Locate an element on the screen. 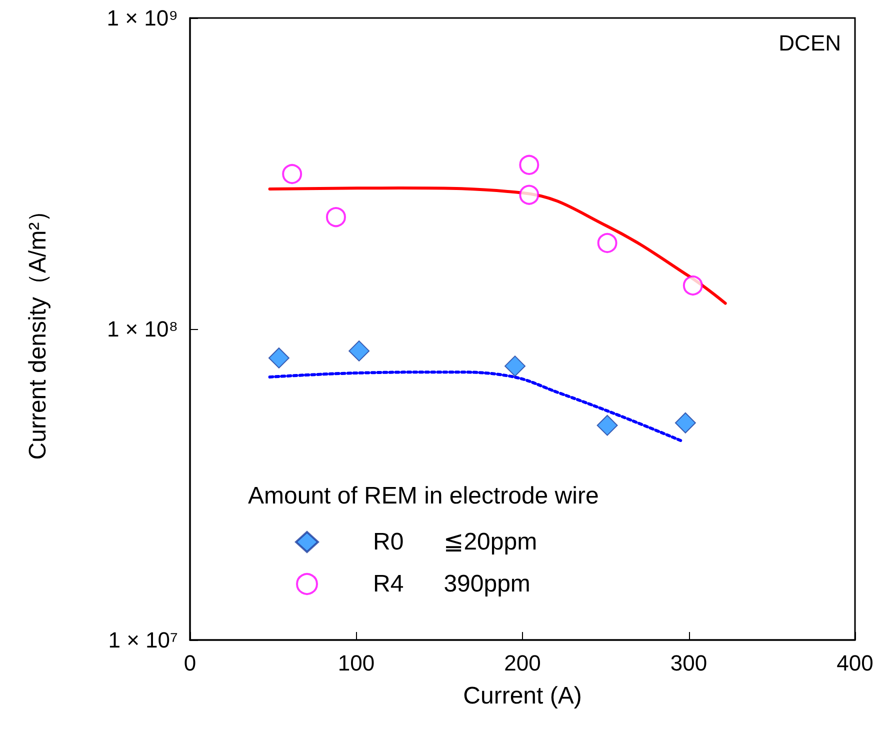 The width and height of the screenshot is (886, 734). legend-title: Amount of REM in electrode wire is located at coordinates (423, 496).